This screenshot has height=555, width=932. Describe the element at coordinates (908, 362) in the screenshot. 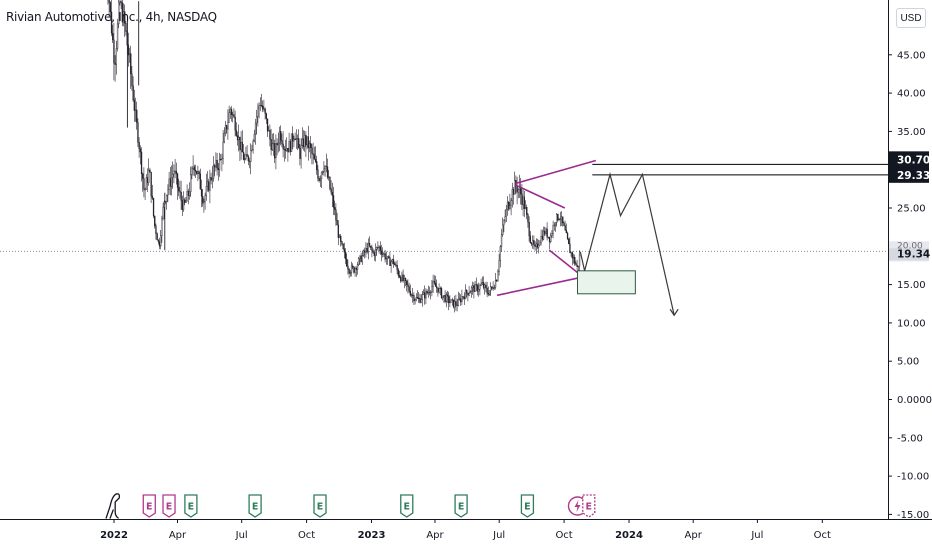

I see `y-tick-label: 5.00` at that location.